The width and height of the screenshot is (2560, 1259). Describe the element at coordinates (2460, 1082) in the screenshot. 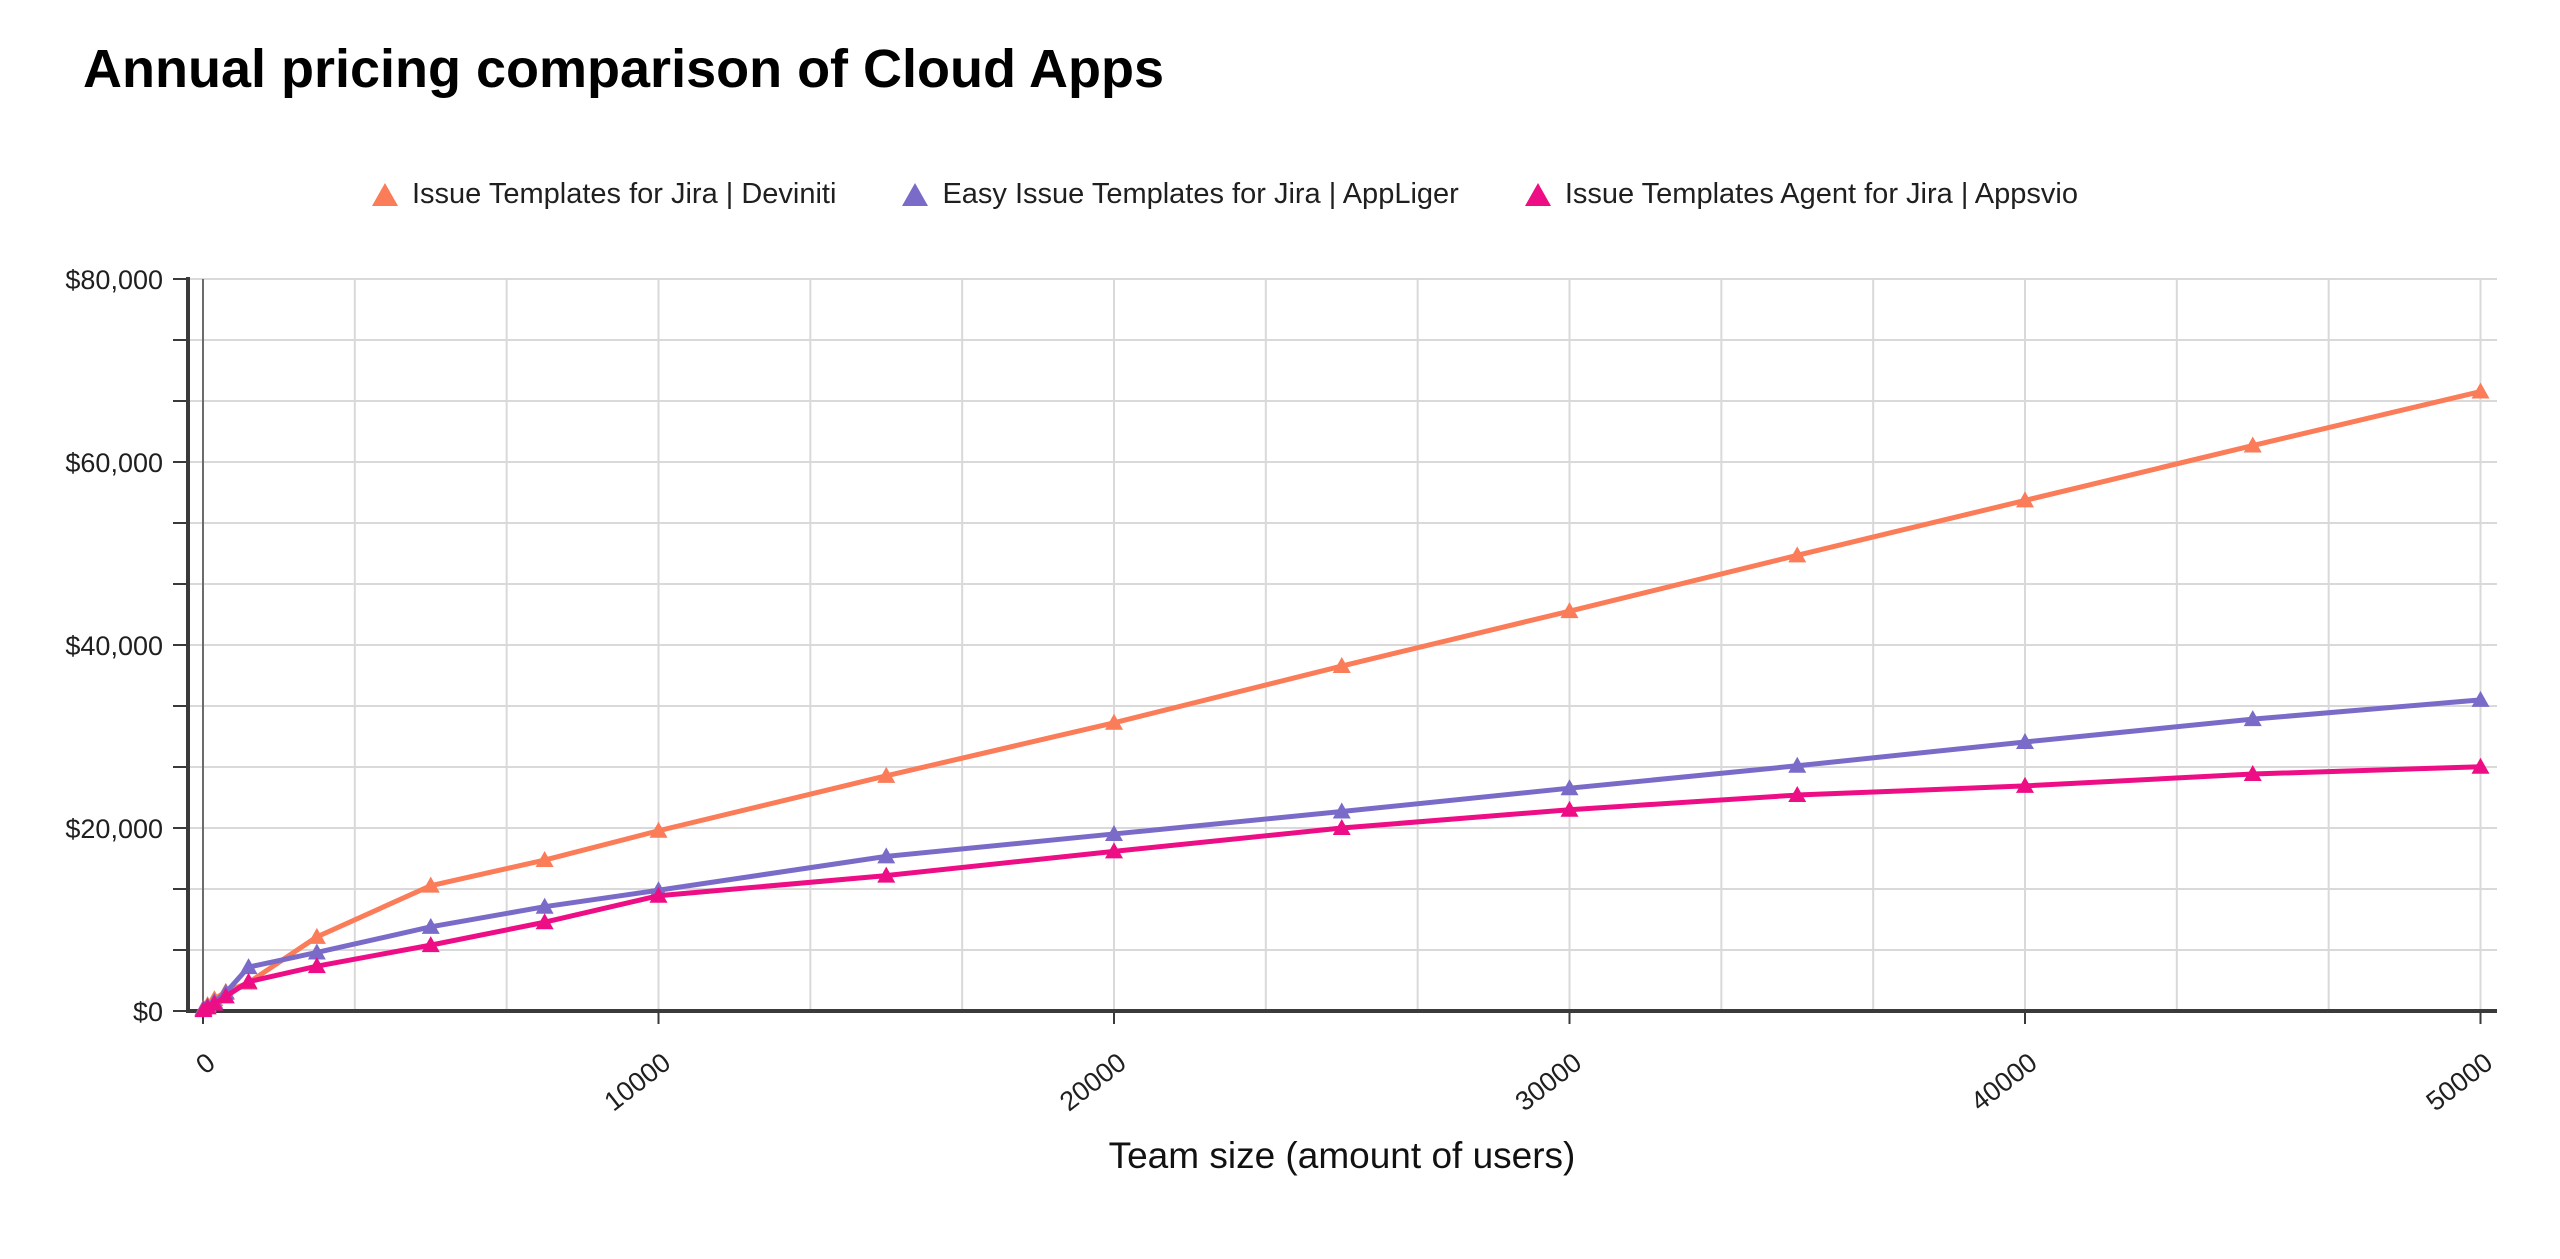

I see `x-tick-label: 50000` at that location.